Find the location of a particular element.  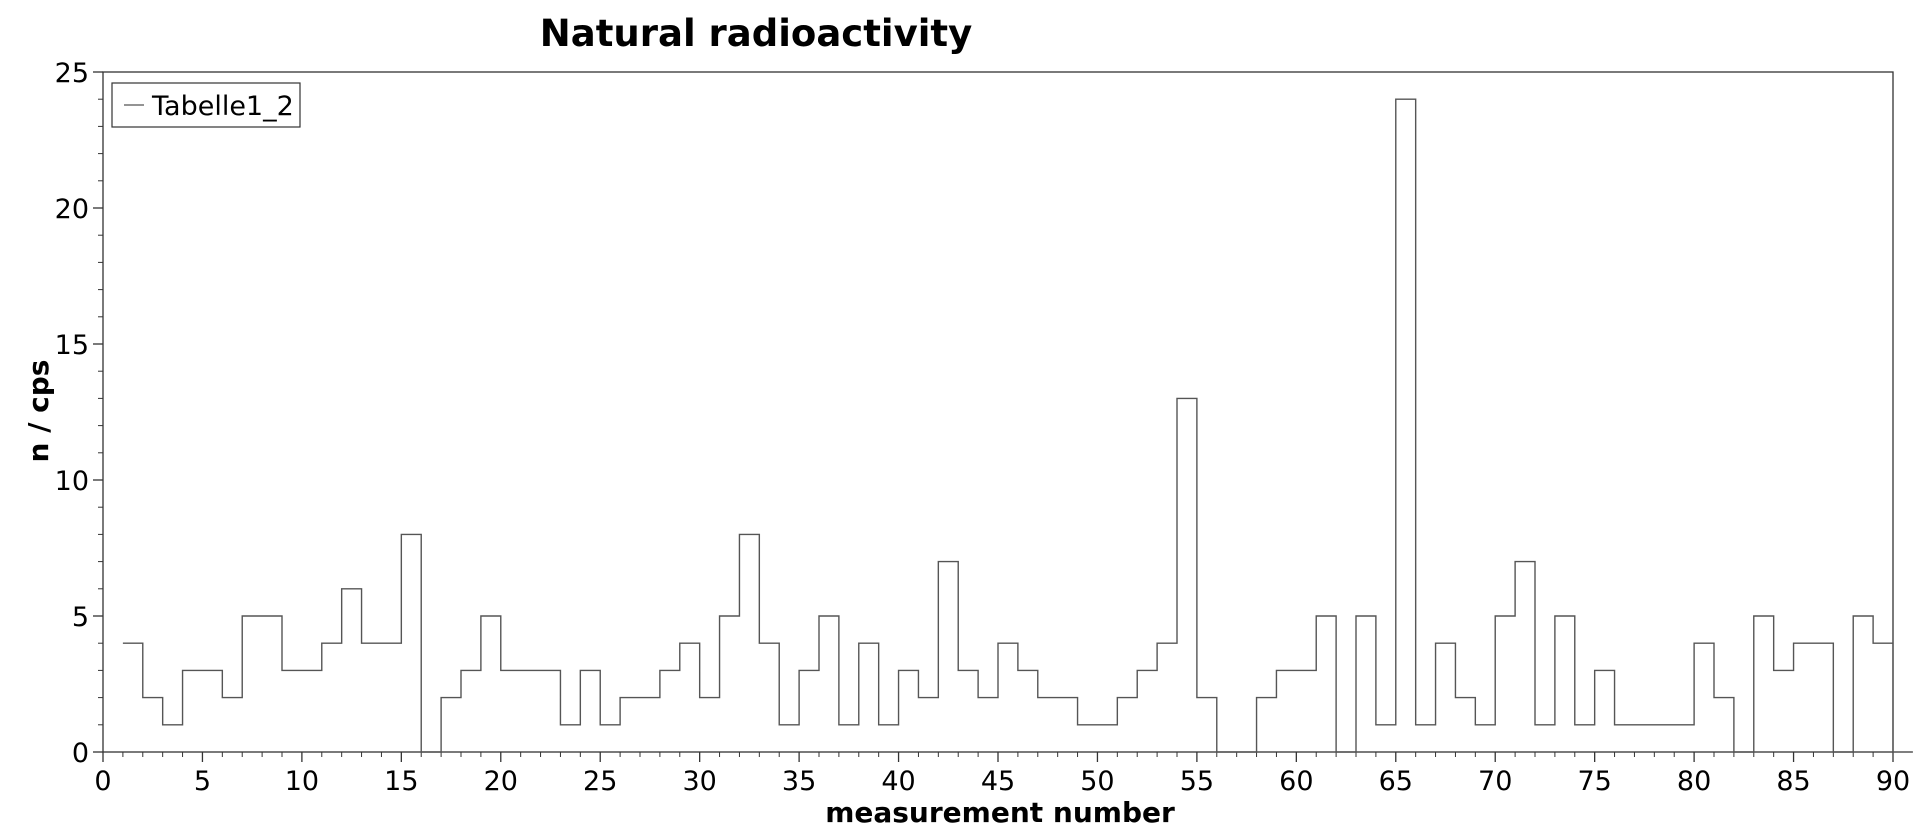

x-tick-label: 85 is located at coordinates (1793, 781).